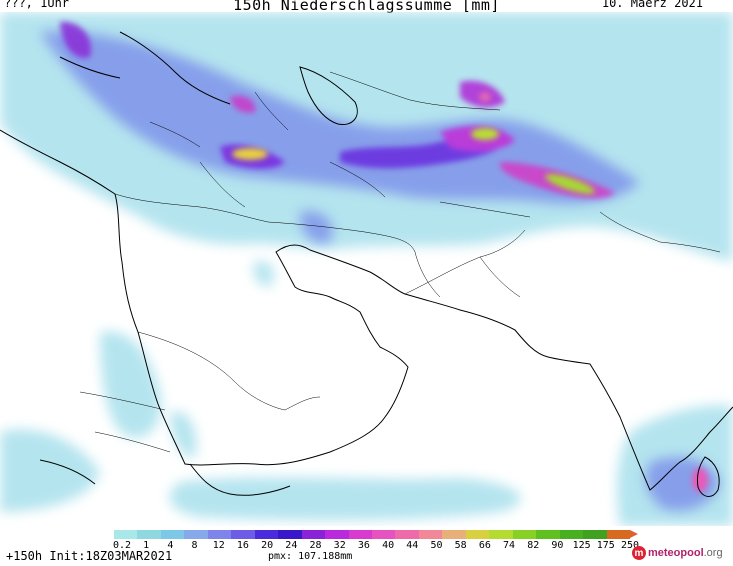 The image size is (733, 566). I want to click on logo-icon: m, so click(639, 553).